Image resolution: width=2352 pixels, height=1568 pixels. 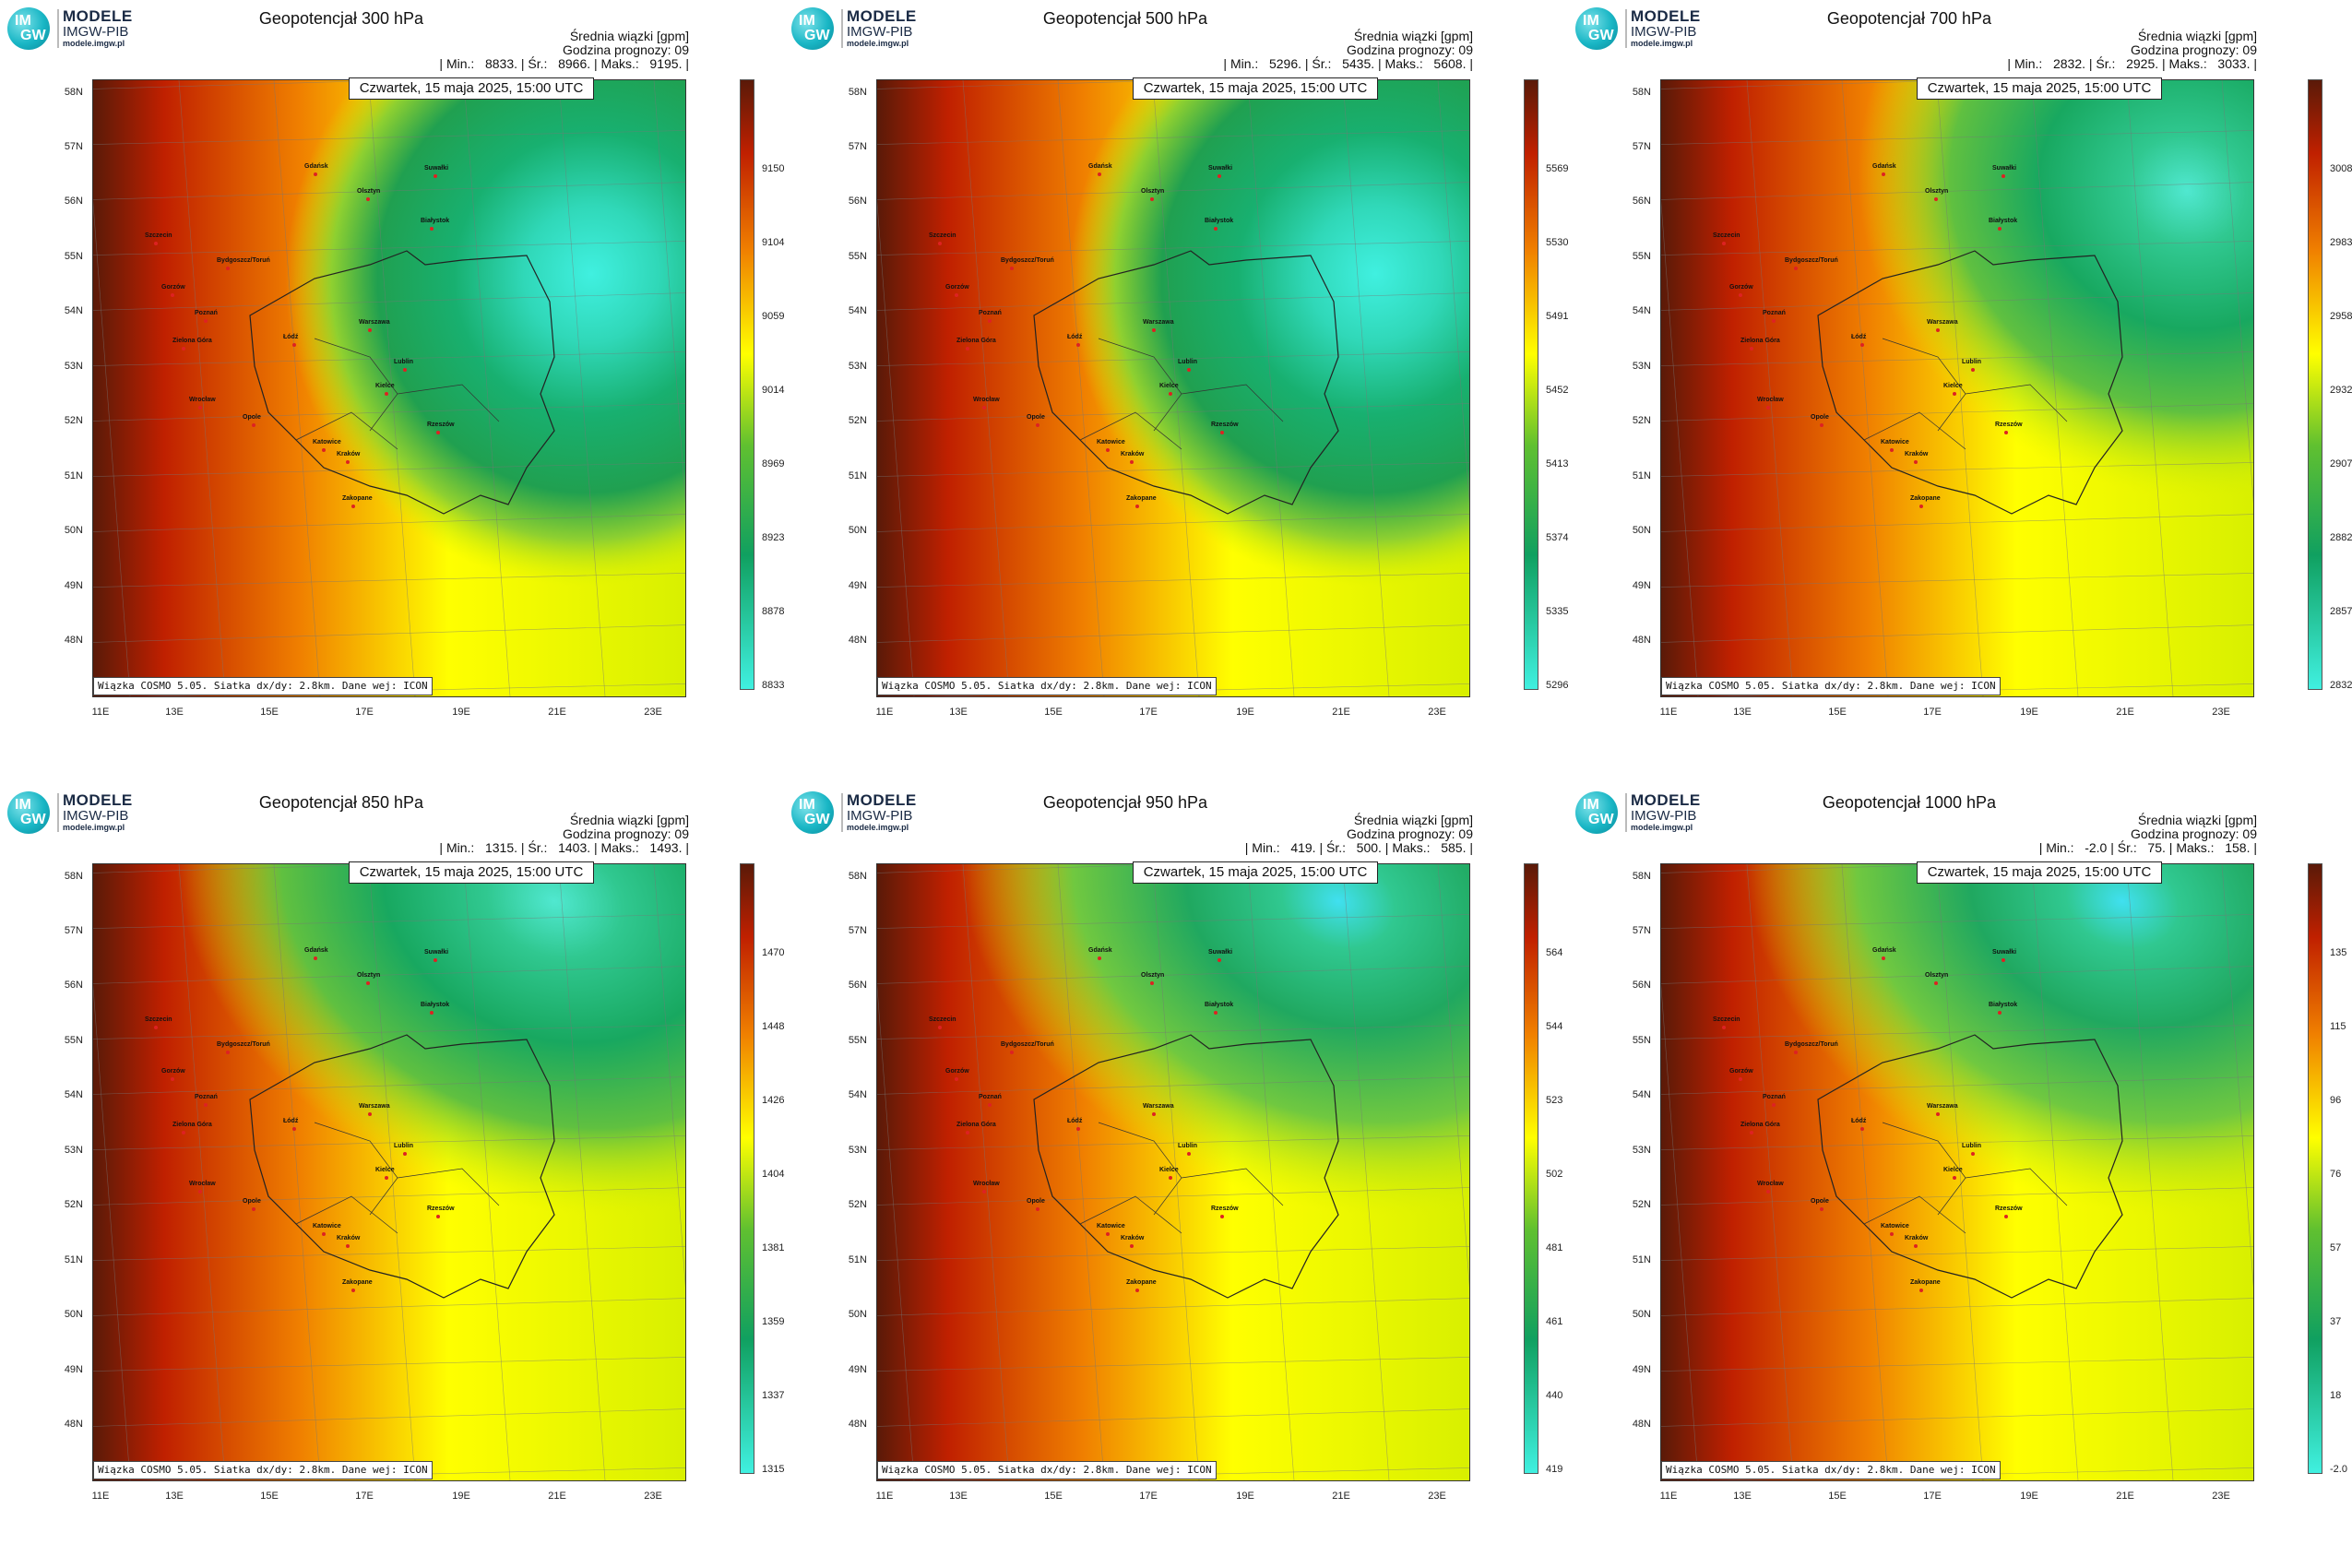 I want to click on colorbar-tick-label: 2857, so click(x=2341, y=611).